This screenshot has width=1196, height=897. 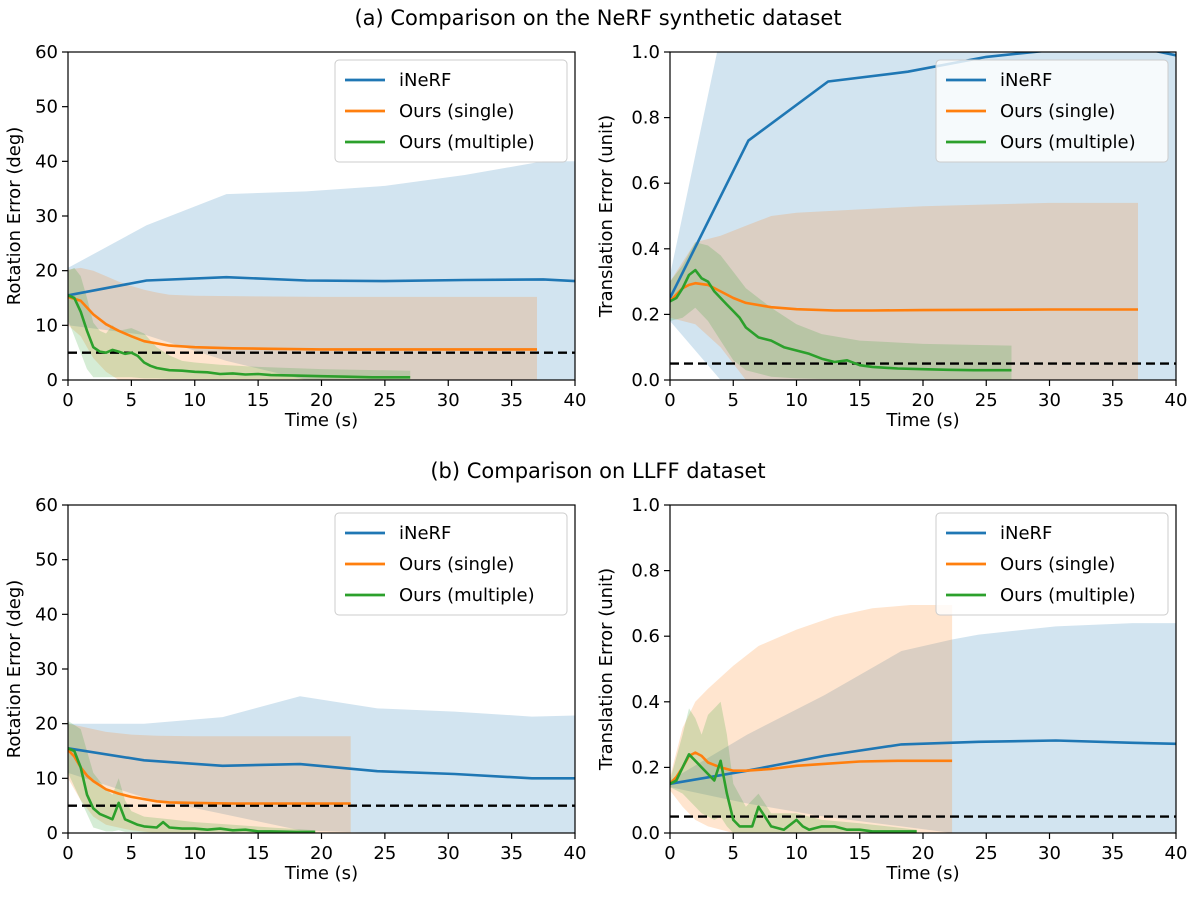 What do you see at coordinates (425, 80) in the screenshot?
I see `legend-label-inerf: iNeRF` at bounding box center [425, 80].